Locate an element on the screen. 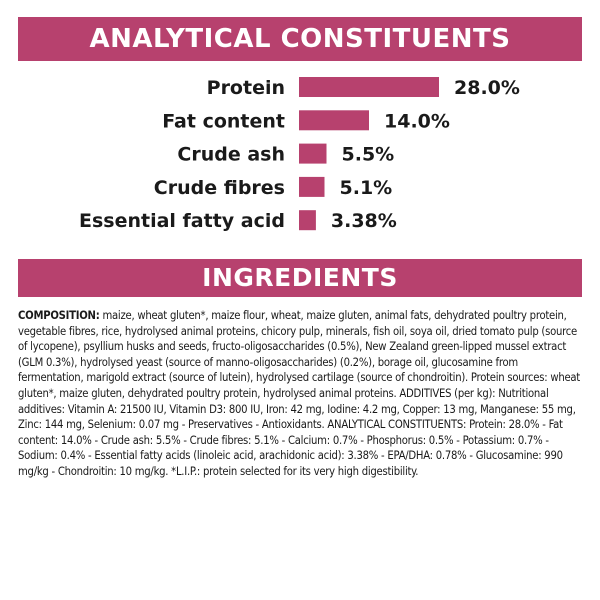 The width and height of the screenshot is (600, 600). bar-protein is located at coordinates (369, 87).